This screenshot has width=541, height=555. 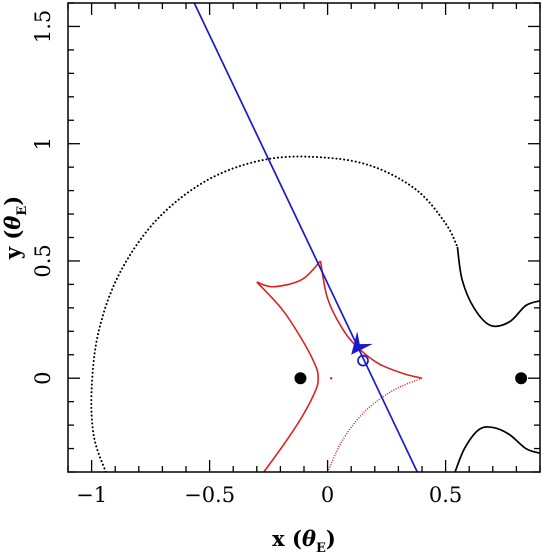 What do you see at coordinates (43, 260) in the screenshot?
I see `y-tick-label: 0.5` at bounding box center [43, 260].